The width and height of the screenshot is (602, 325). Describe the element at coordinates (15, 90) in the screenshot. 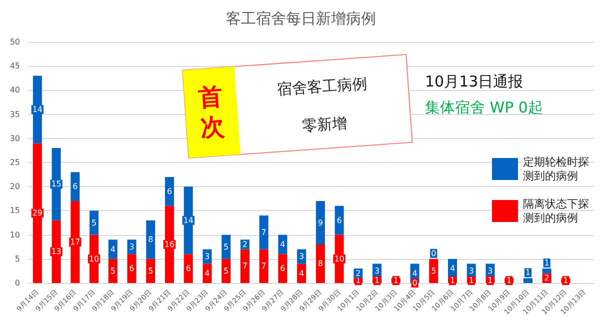

I see `y-tick-label: 40` at that location.